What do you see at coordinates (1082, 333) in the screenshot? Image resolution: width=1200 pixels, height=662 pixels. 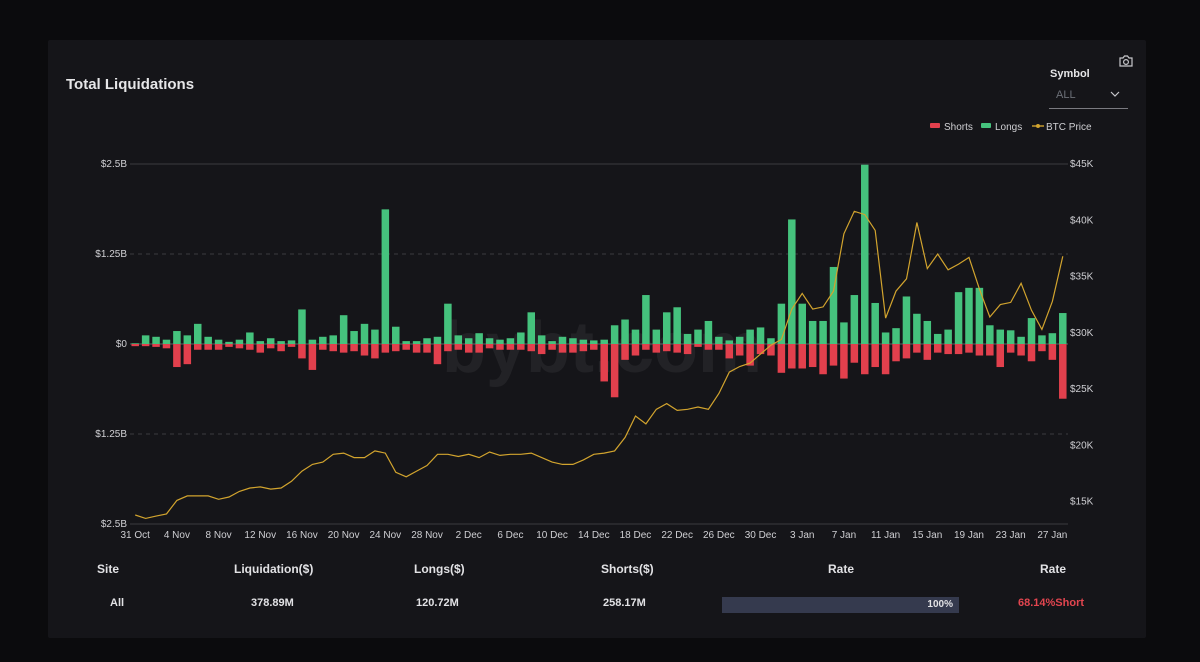 I see `y-right-tick-label: $30K` at bounding box center [1082, 333].